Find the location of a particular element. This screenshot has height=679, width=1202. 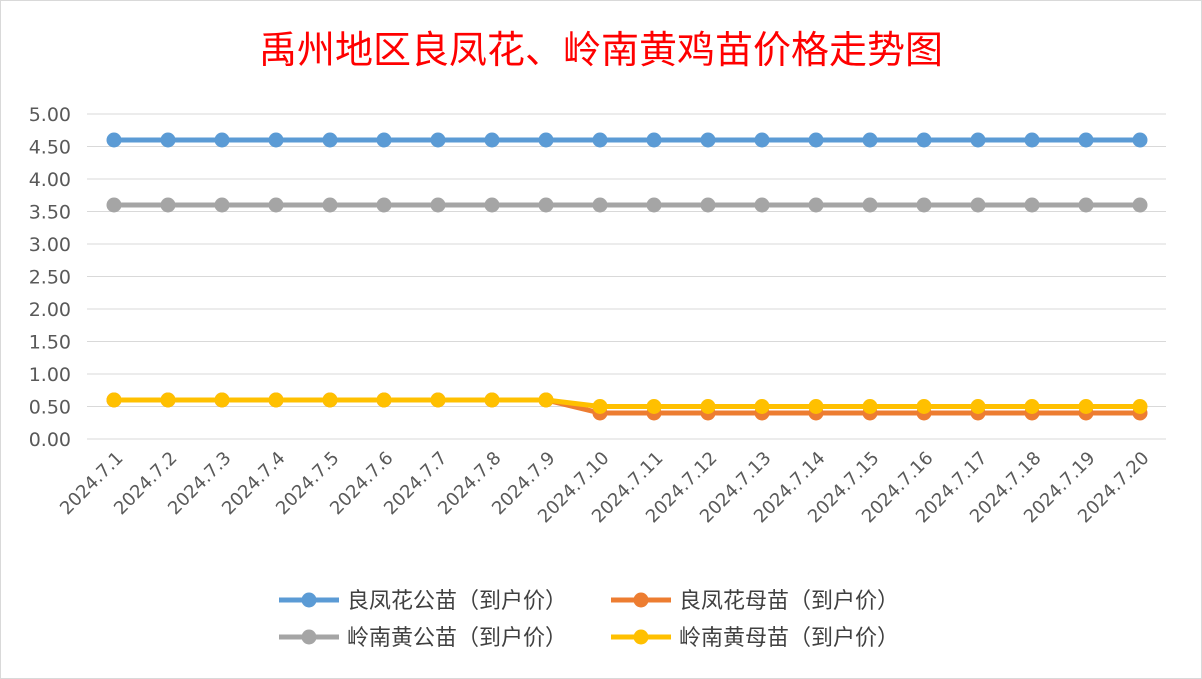

y-tick-label: 1.00 is located at coordinates (50, 375).